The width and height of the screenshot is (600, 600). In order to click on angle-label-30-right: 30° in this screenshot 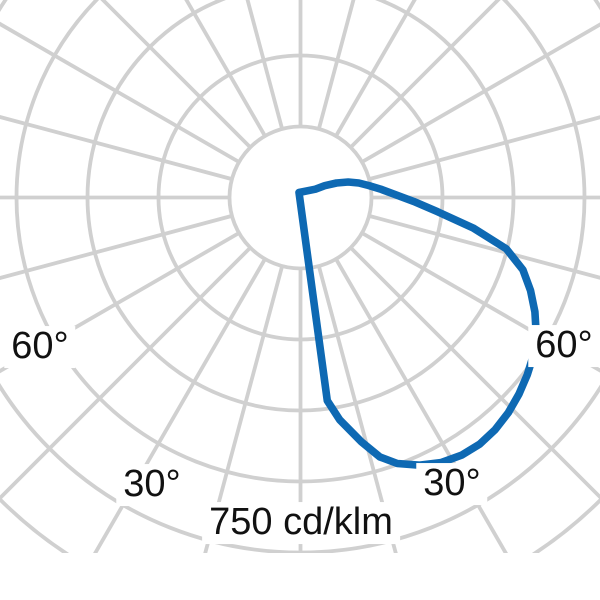, I will do `click(452, 484)`.